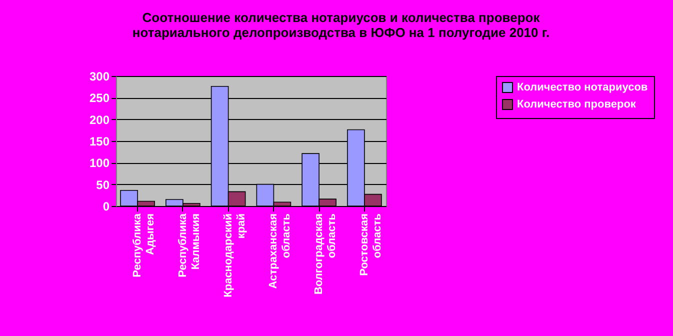 Image resolution: width=673 pixels, height=336 pixels. I want to click on y-tick-label: 150, so click(99, 141).